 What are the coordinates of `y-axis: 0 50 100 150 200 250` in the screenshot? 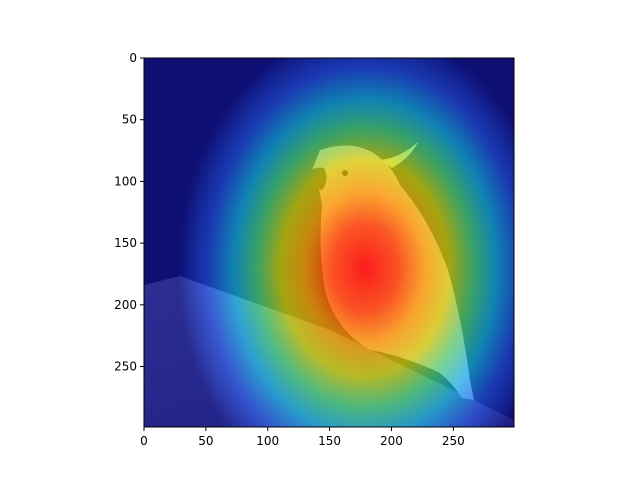 It's located at (129, 212).